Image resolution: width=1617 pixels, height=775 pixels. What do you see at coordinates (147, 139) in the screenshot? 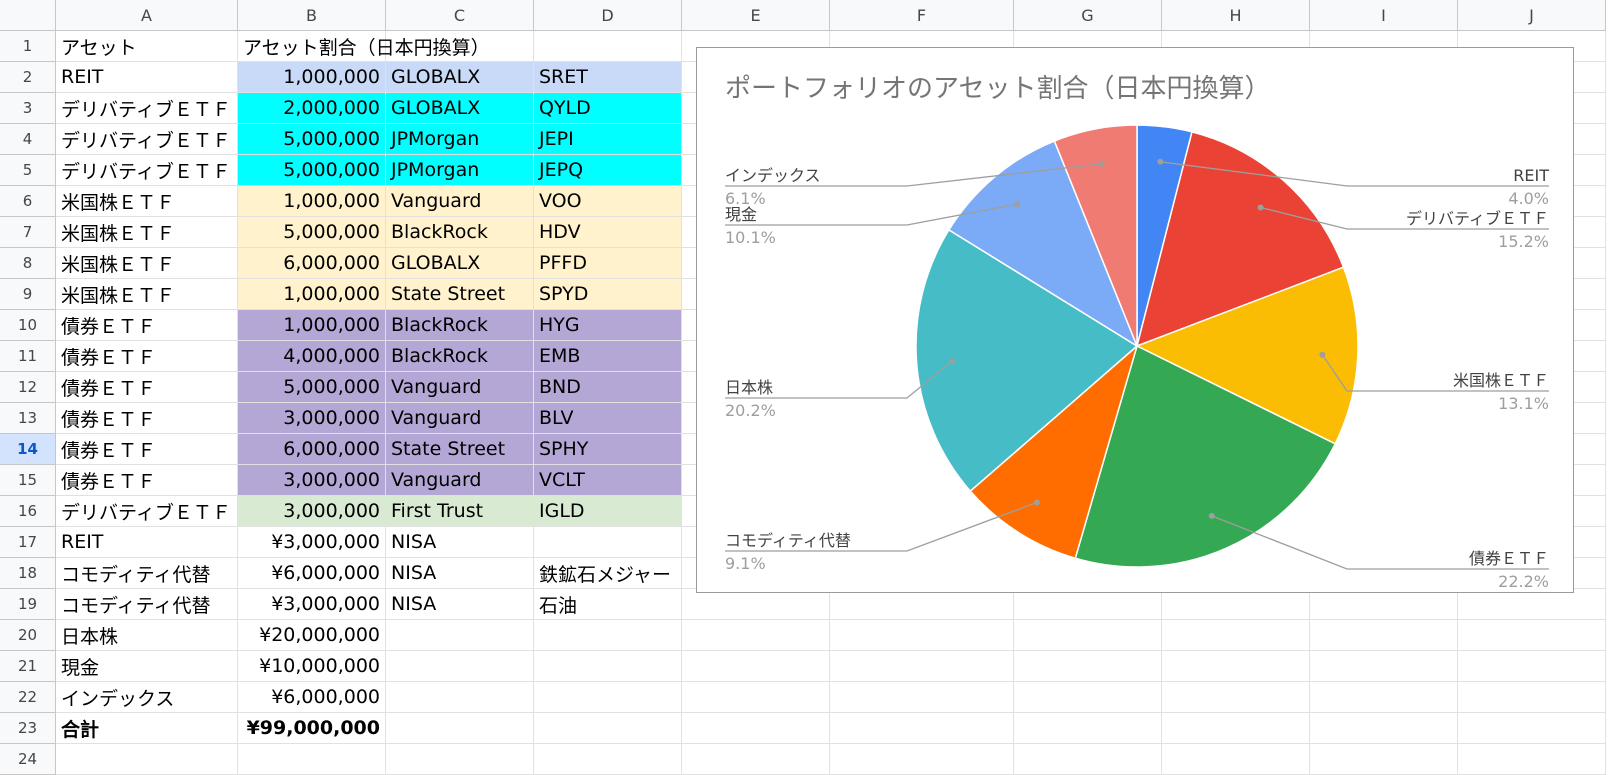
I see `cell-a4: デリバティブＥＴＦ` at bounding box center [147, 139].